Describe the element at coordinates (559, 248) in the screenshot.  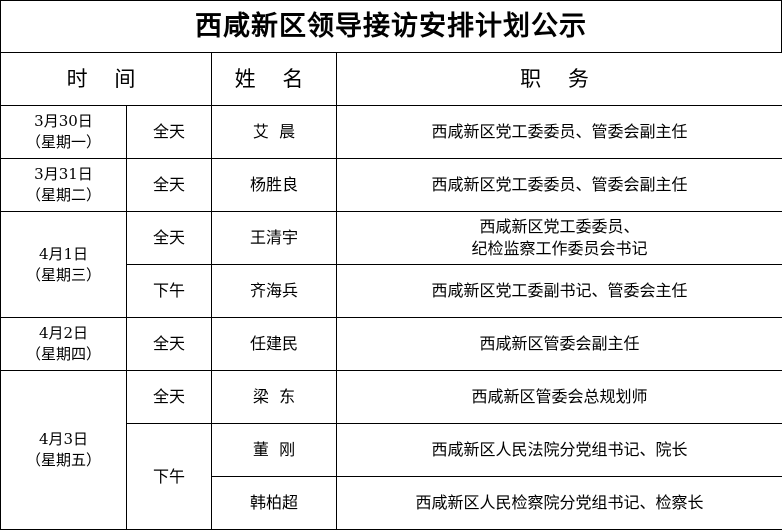
I see `position-line: 纪检监察工作委员会书记` at that location.